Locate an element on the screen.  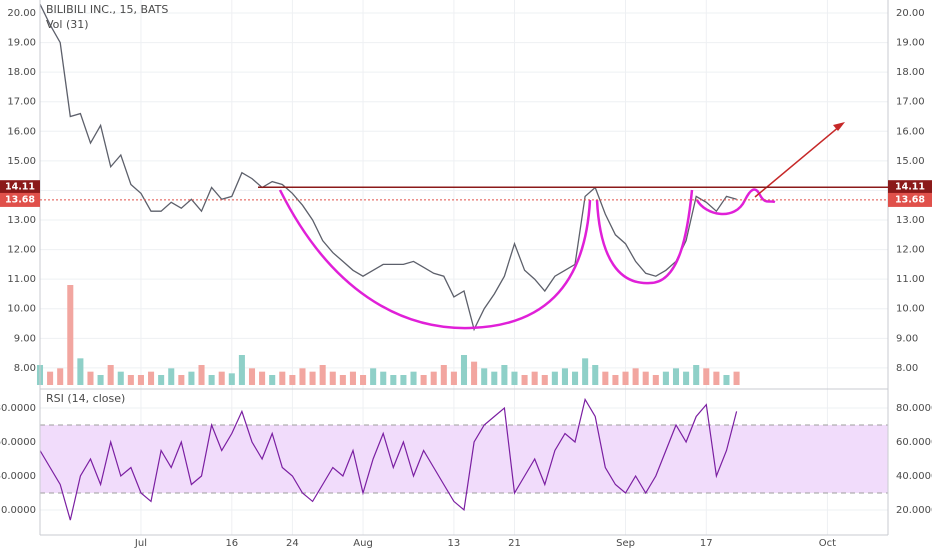
price-label: 14.11 is located at coordinates (910, 187).